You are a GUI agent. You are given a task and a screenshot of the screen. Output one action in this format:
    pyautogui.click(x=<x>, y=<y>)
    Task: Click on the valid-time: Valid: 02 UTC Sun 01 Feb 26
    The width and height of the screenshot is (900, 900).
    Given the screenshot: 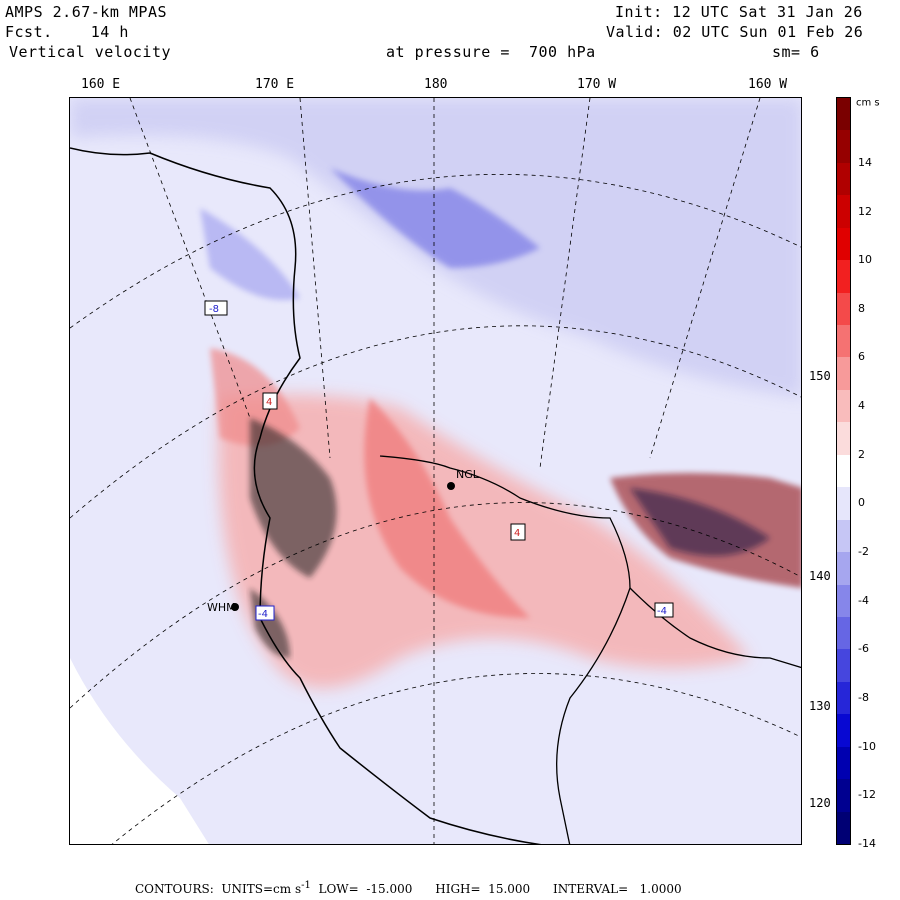 What is the action you would take?
    pyautogui.click(x=735, y=32)
    